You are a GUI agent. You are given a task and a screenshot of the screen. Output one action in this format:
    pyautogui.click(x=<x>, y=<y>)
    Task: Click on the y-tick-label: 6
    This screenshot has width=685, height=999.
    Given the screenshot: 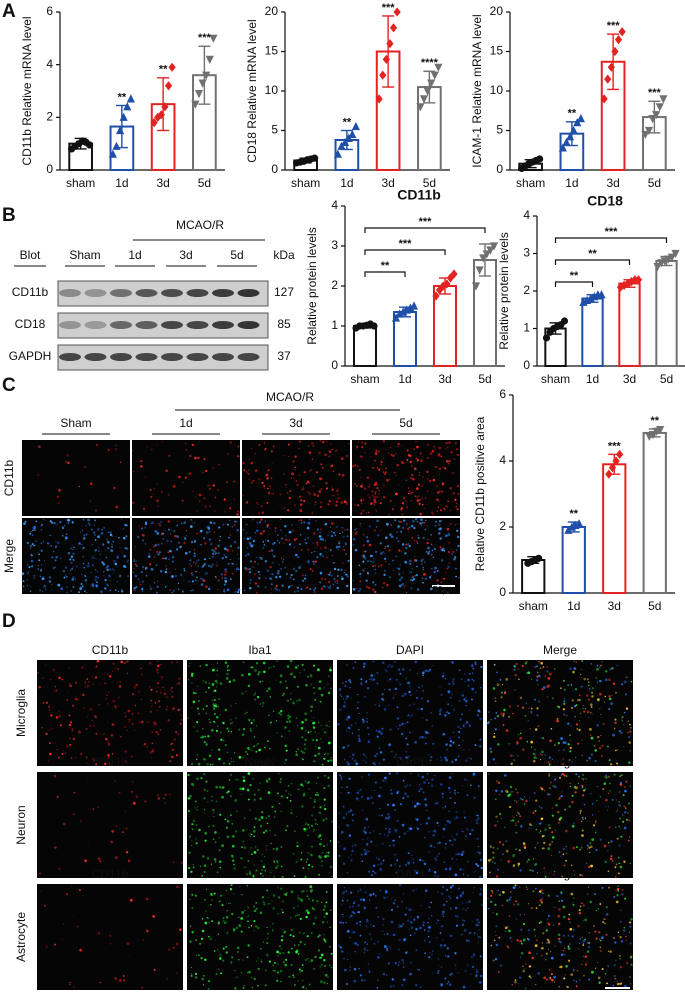 What is the action you would take?
    pyautogui.click(x=49, y=11)
    